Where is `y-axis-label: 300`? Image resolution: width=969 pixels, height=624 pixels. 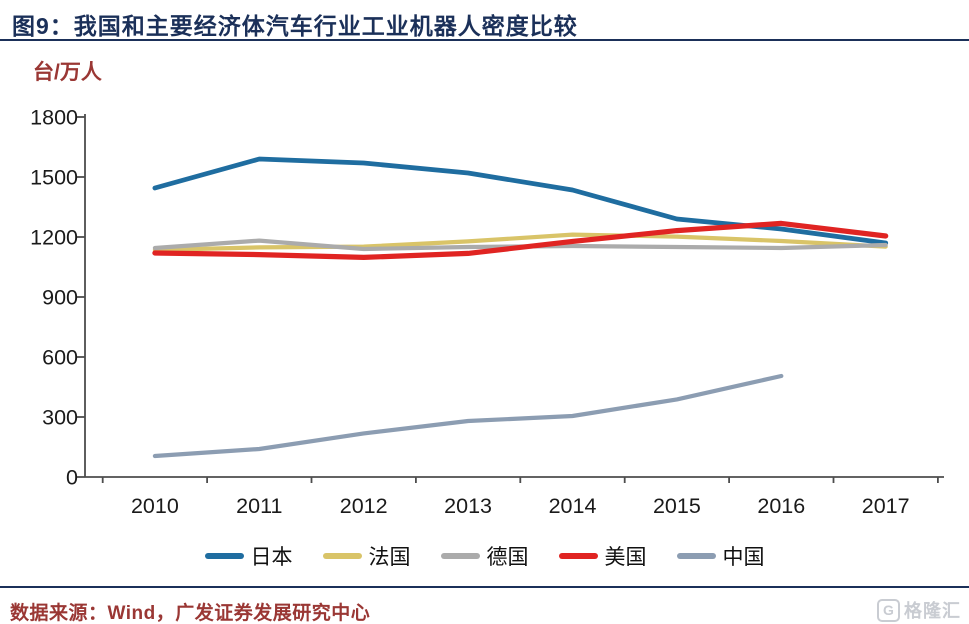
y-axis-label: 300 is located at coordinates (60, 418).